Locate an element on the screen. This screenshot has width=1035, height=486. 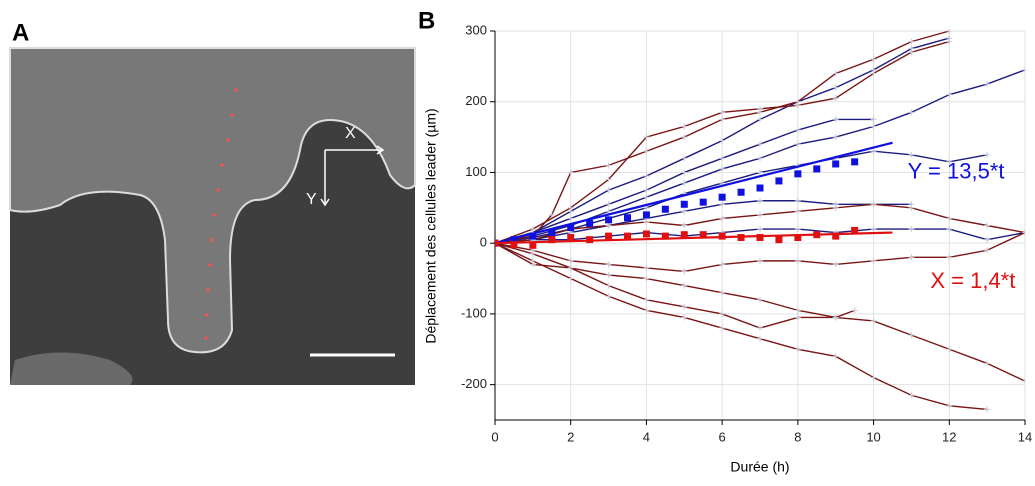
x-tick-label: 10 is located at coordinates (873, 436).